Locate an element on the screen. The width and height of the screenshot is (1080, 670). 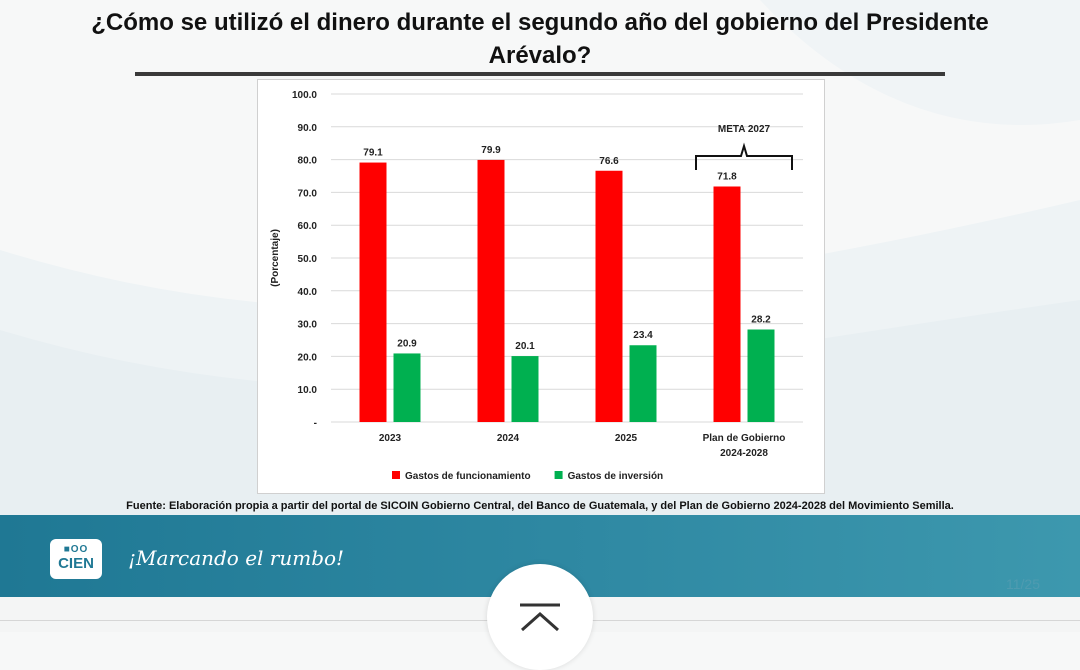
cien-logo: ■OO CIEN is located at coordinates (76, 559).